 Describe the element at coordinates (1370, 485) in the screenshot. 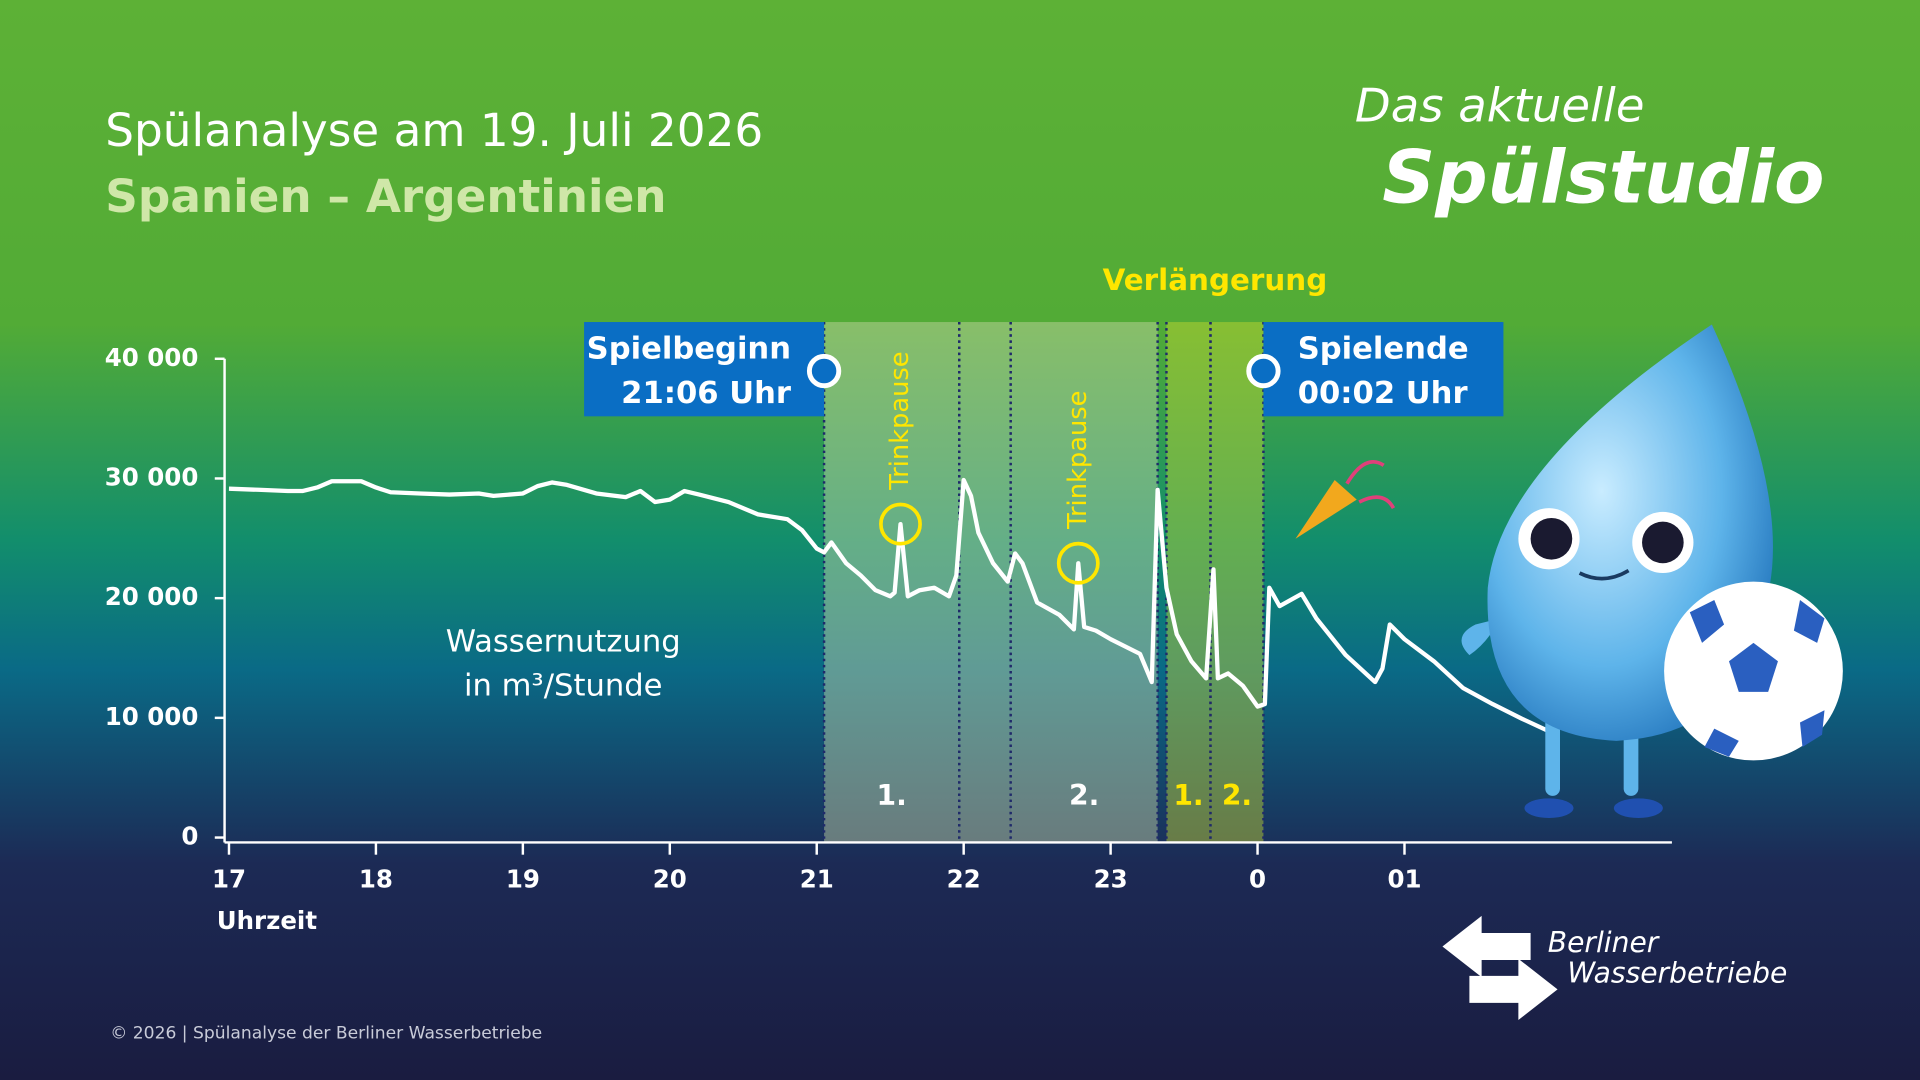

I see `confetti` at that location.